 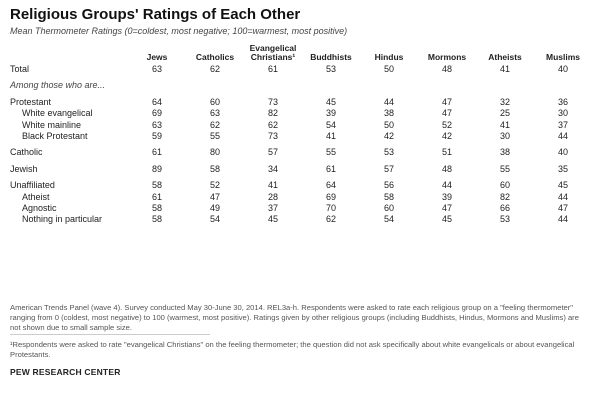 What do you see at coordinates (447, 57) in the screenshot?
I see `column-header: Mormons` at bounding box center [447, 57].